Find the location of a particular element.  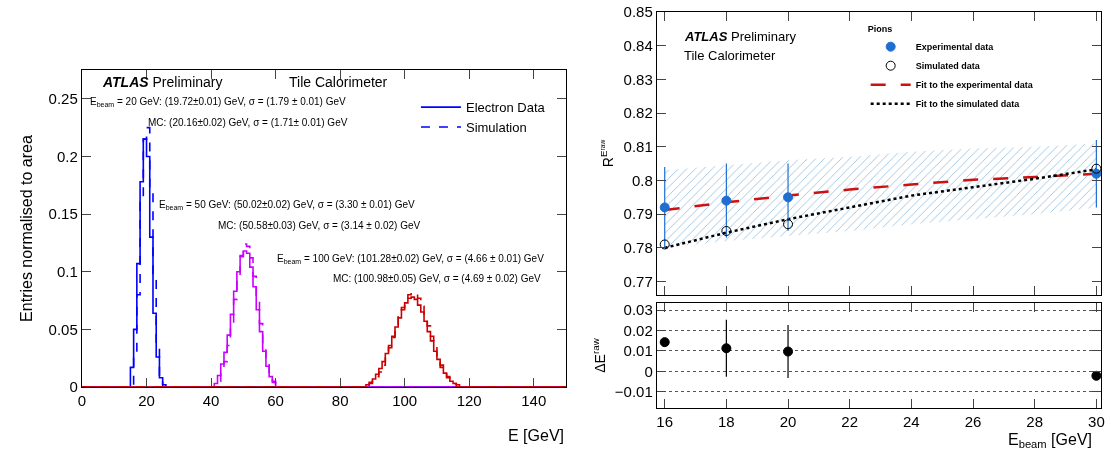

y-tick-label: 0.2 is located at coordinates (67, 156).